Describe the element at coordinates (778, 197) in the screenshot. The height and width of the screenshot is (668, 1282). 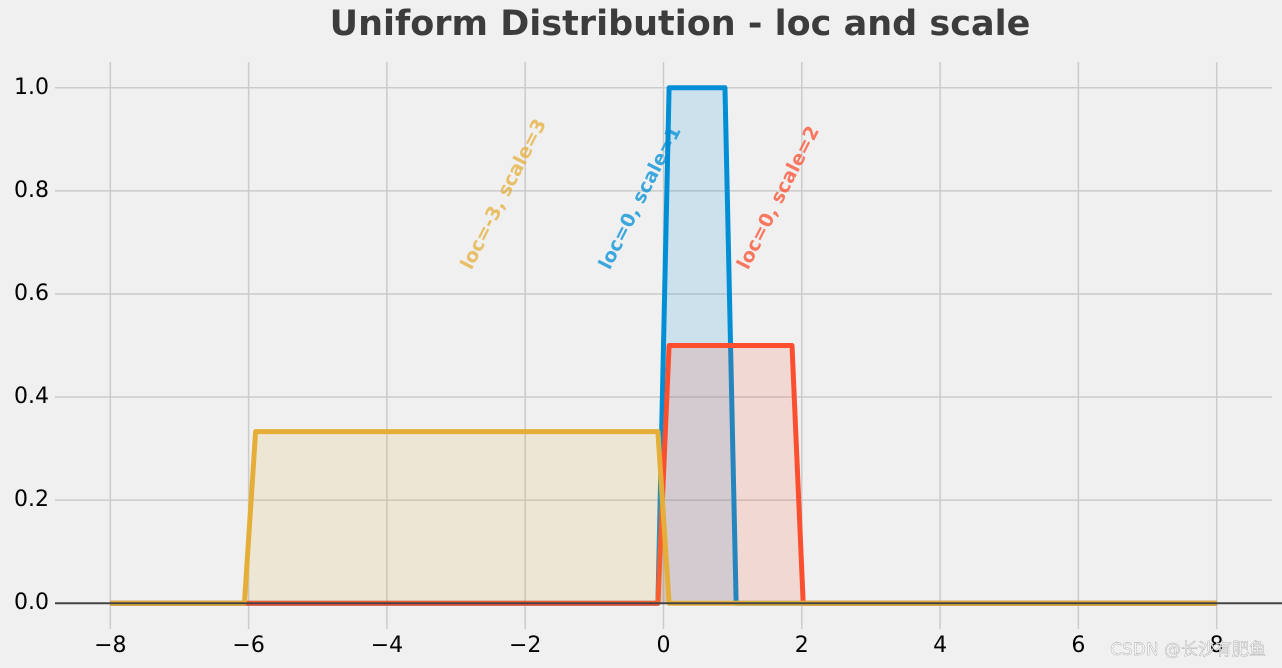
I see `series-label: loc=0, scale=2` at that location.